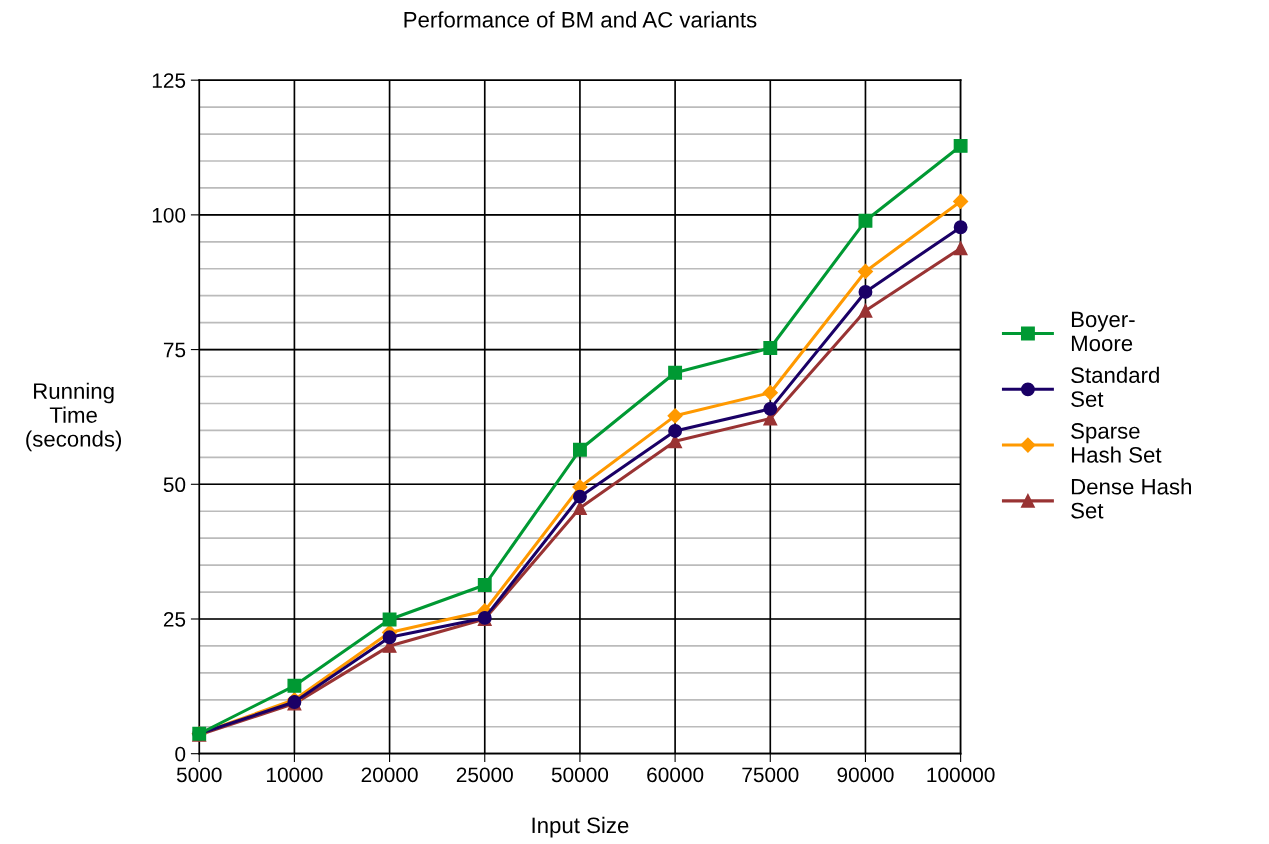  What do you see at coordinates (199, 775) in the screenshot?
I see `x-tick-label: 5000` at bounding box center [199, 775].